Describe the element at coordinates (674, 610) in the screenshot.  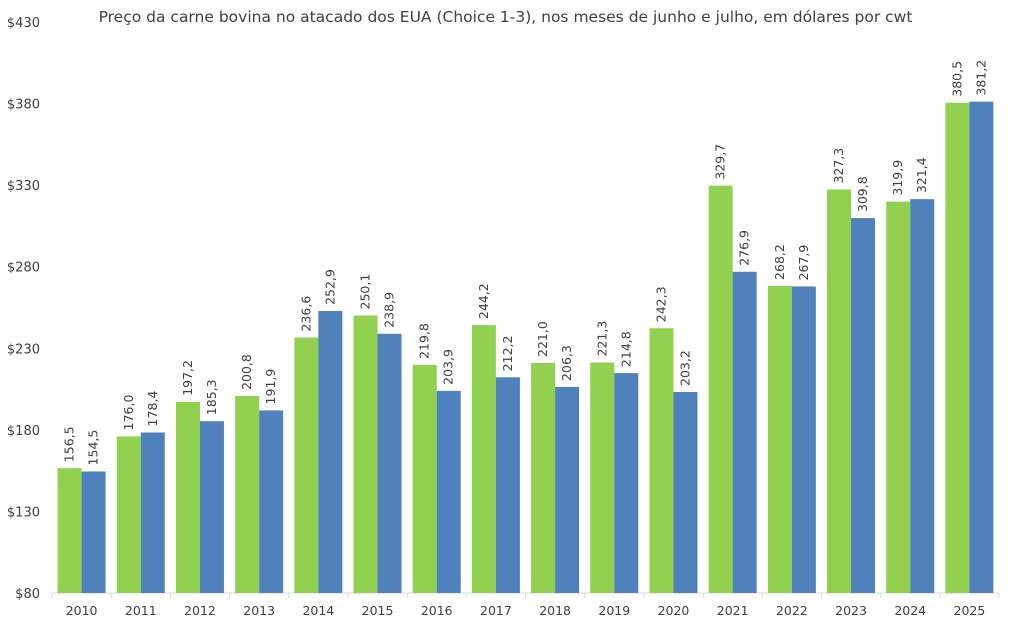
I see `x-tick-label: 2020` at that location.